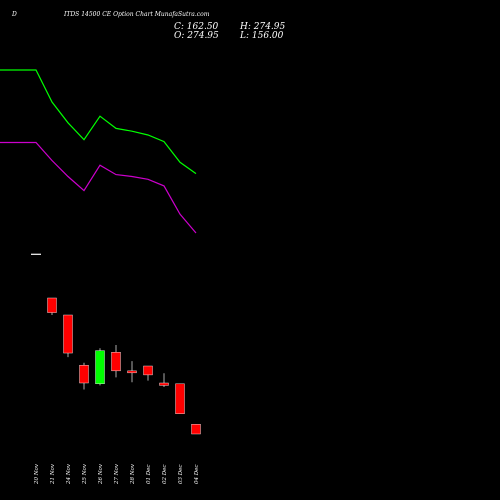 The image size is (500, 500). I want to click on x-tick-label: 03 Dec, so click(181, 475).